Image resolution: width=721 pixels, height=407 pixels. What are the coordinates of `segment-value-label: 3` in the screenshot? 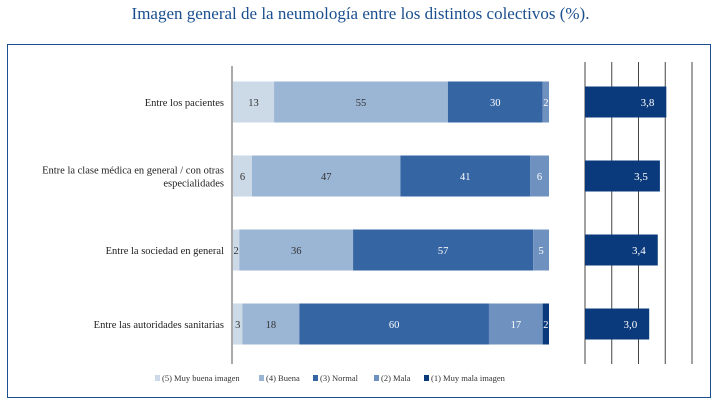 It's located at (237, 325).